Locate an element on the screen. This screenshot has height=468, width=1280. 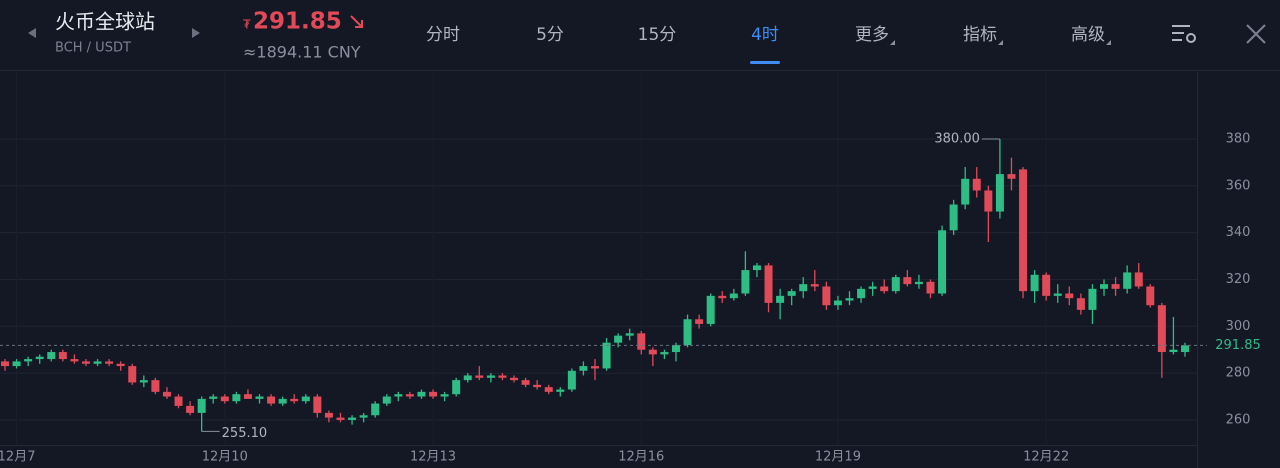
tab: 5分 is located at coordinates (550, 35).